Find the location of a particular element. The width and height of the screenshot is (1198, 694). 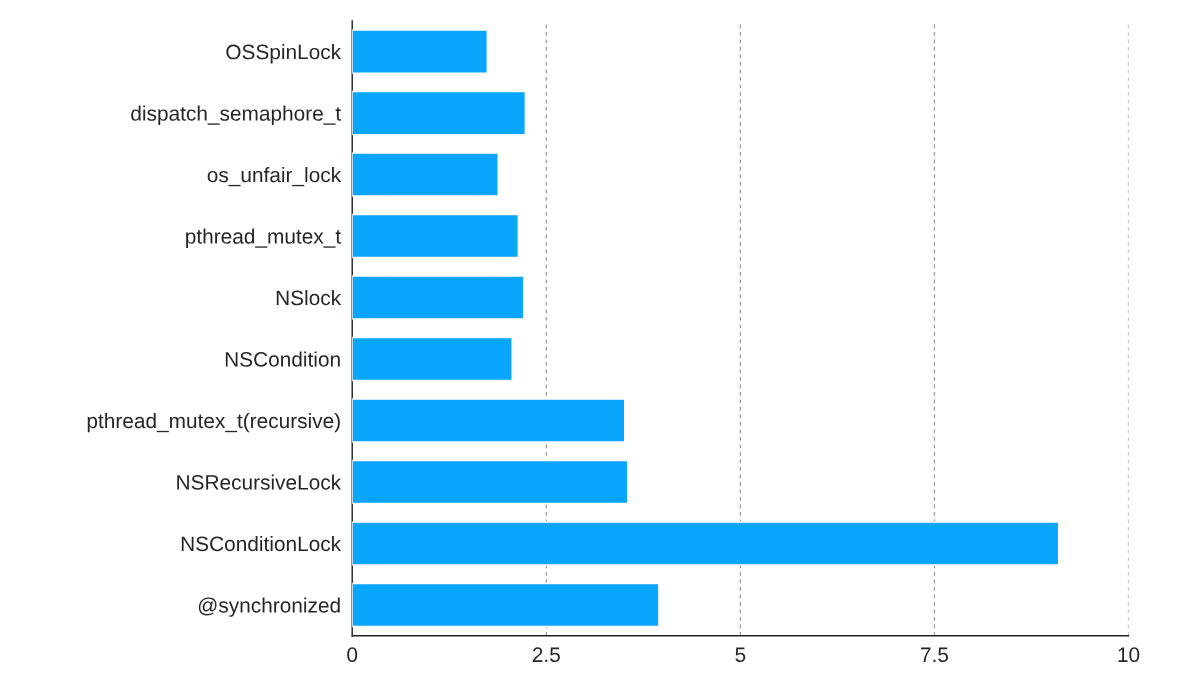

y-tick-label: OSSpinLock is located at coordinates (284, 54).